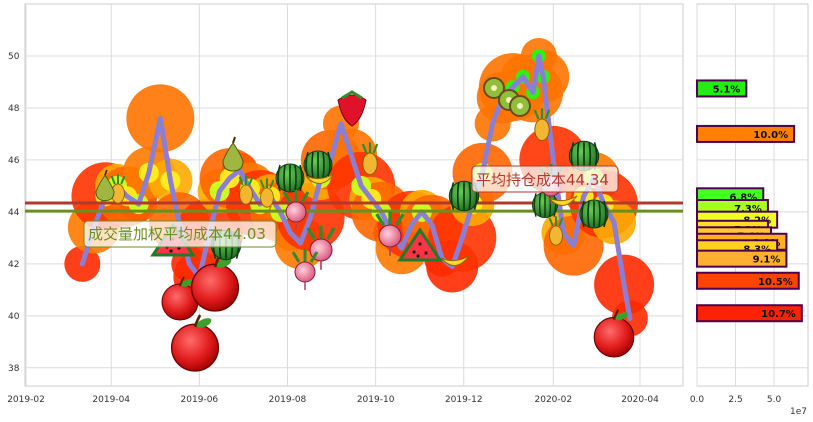 The height and width of the screenshot is (422, 813). Describe the element at coordinates (352, 110) in the screenshot. I see `strawberry-icon-body` at that location.